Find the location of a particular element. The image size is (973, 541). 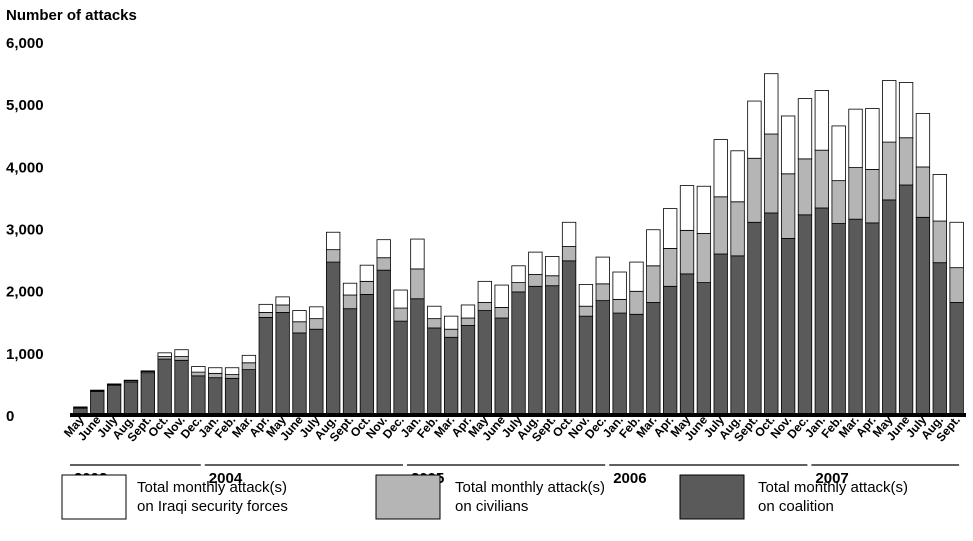

legend-swatch-civilians is located at coordinates (408, 497).